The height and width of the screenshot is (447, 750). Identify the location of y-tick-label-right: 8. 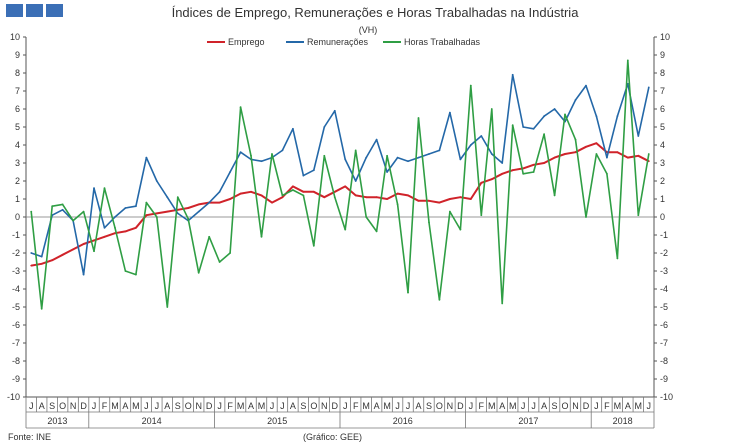
(662, 73).